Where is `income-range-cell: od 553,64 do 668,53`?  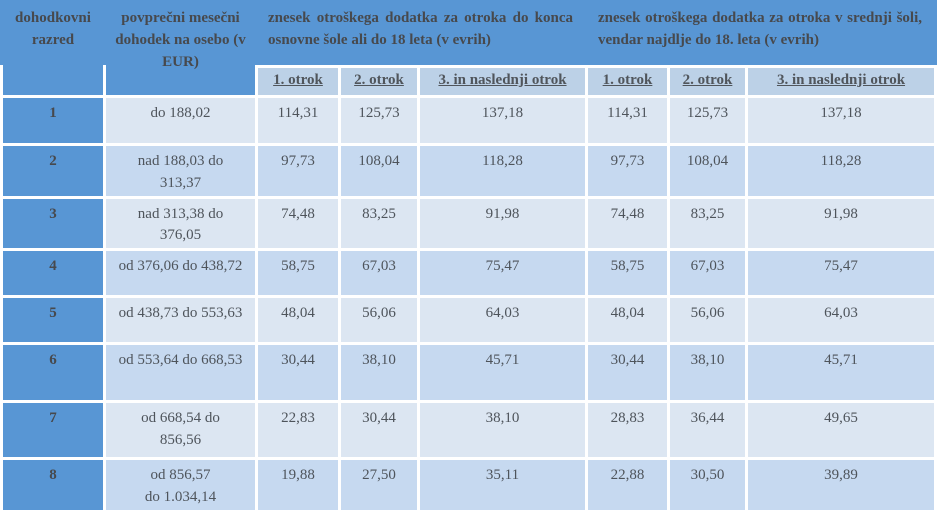
income-range-cell: od 553,64 do 668,53 is located at coordinates (180, 372).